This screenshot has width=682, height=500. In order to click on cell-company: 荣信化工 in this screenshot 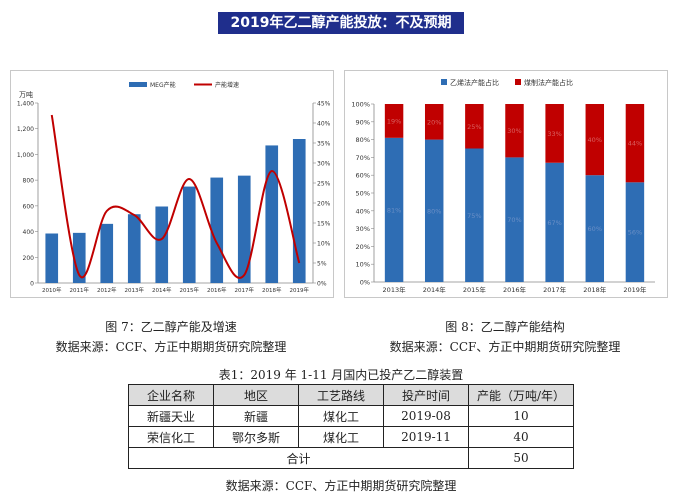, I will do `click(171, 437)`.